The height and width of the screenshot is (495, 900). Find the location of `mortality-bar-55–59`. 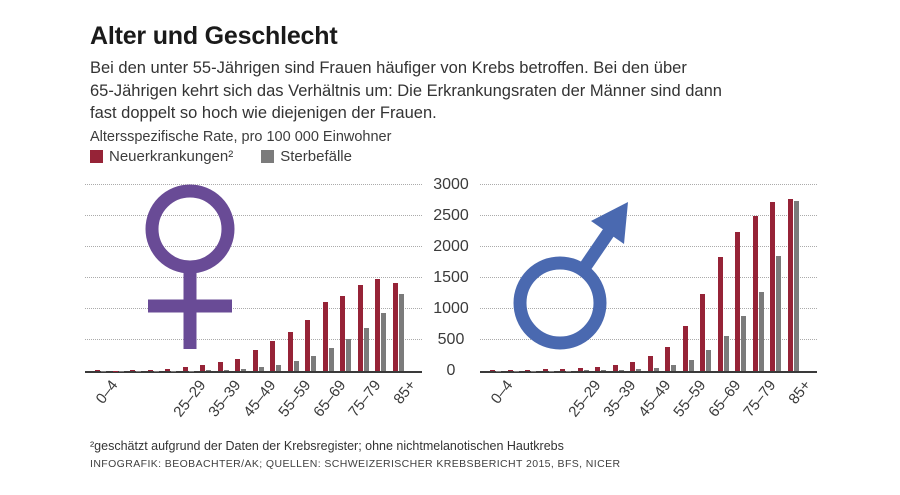

mortality-bar-55–59 is located at coordinates (691, 365).